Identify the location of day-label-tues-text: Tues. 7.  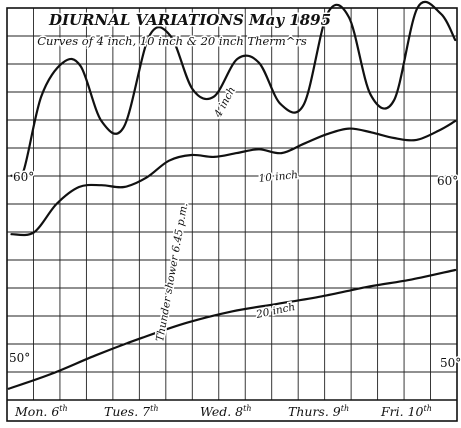
(127, 411).